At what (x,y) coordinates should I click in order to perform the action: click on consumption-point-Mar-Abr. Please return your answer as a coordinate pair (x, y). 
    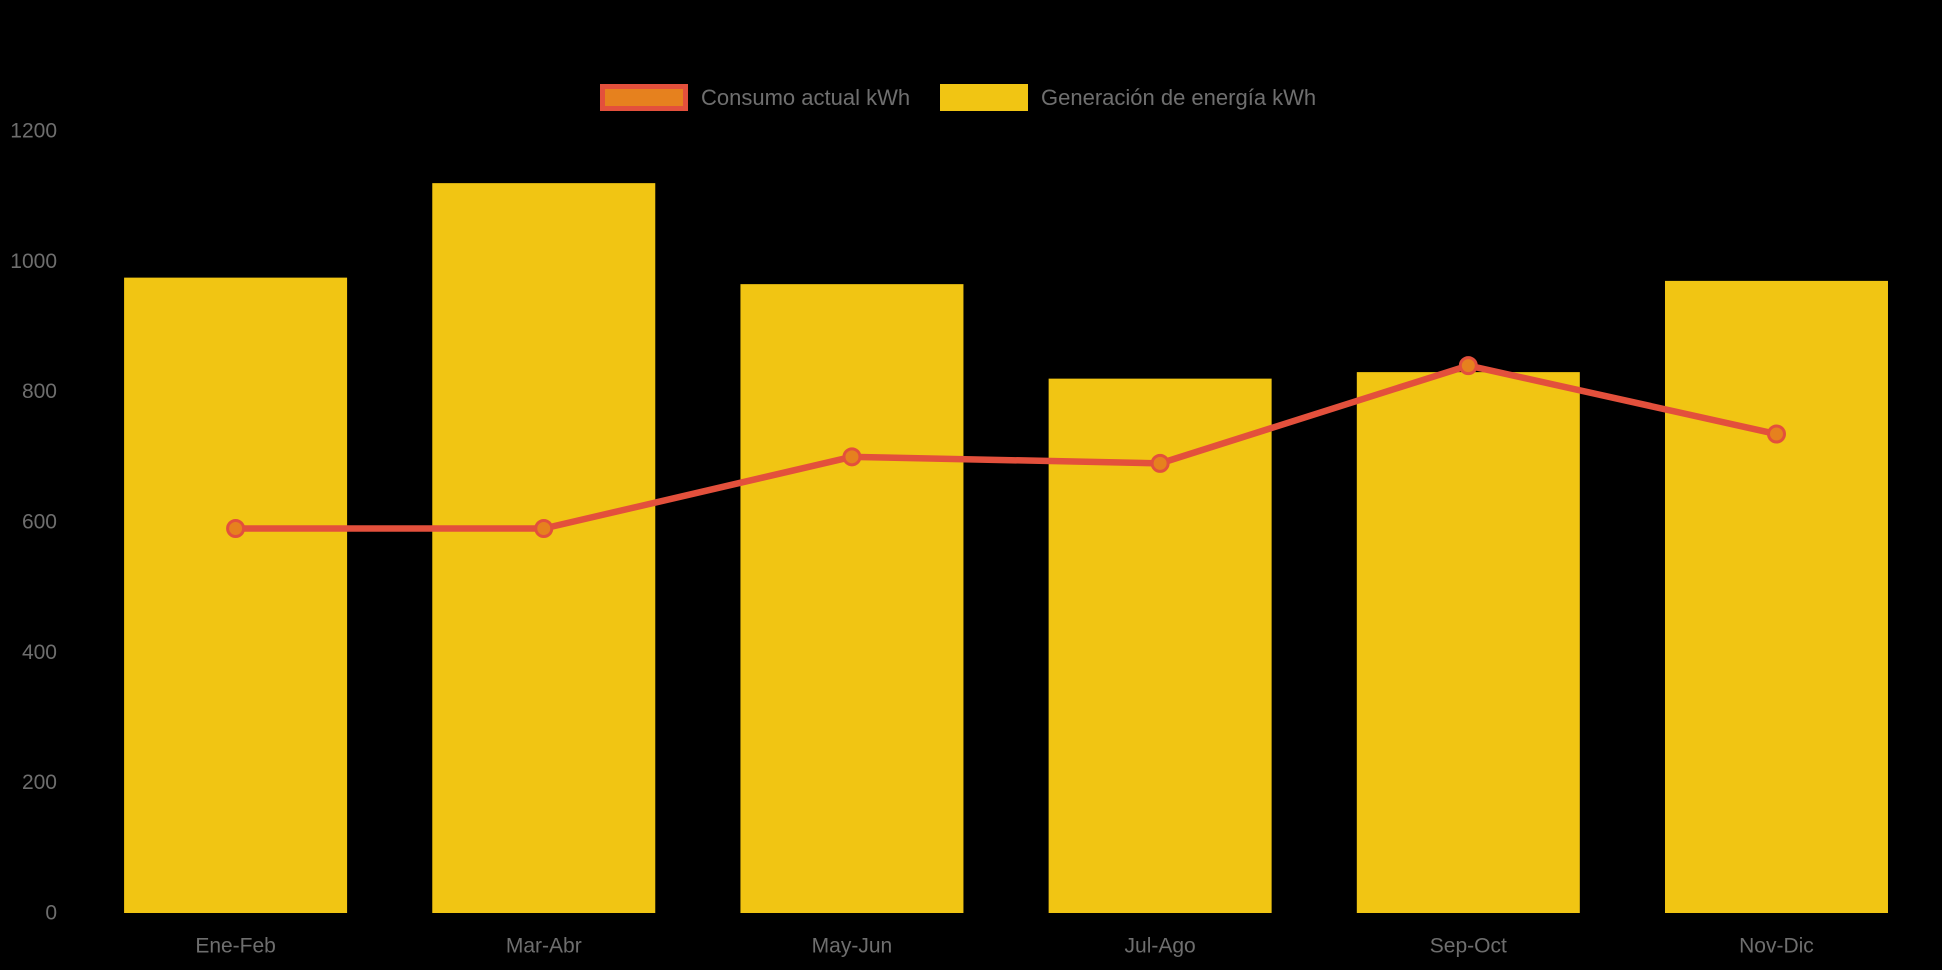
    Looking at the image, I should click on (544, 529).